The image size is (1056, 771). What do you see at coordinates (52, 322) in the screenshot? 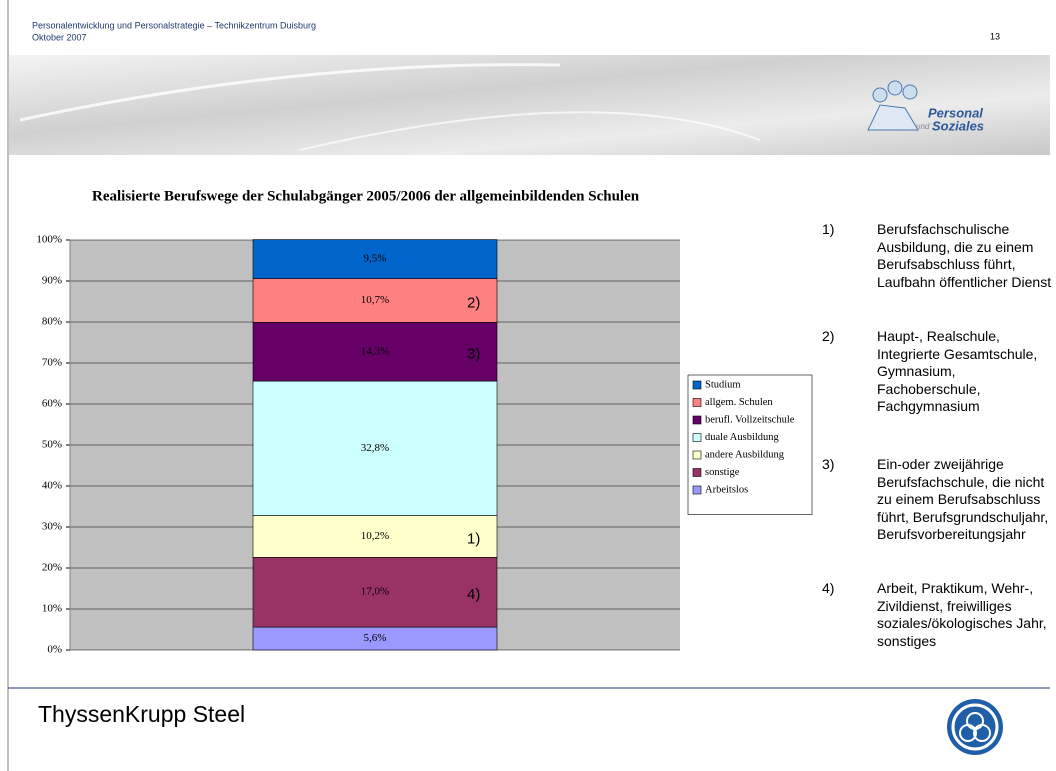
I see `y-tick-label: 80%` at bounding box center [52, 322].